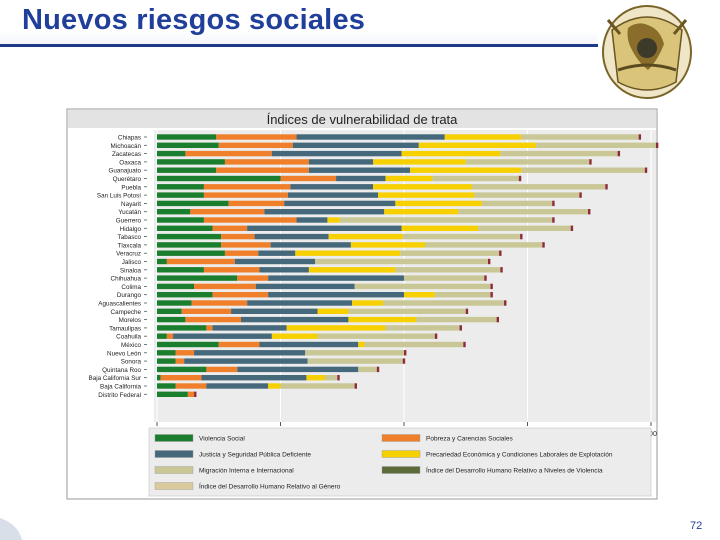  What do you see at coordinates (129, 138) in the screenshot?
I see `category-label: Chiapas` at bounding box center [129, 138].